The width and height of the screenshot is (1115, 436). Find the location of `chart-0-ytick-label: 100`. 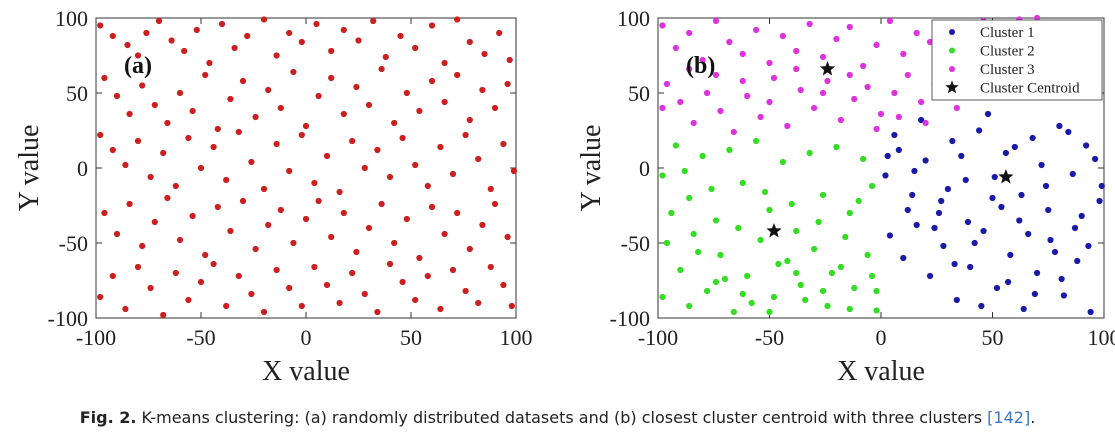

chart-0-ytick-label: 100 is located at coordinates (71, 18).